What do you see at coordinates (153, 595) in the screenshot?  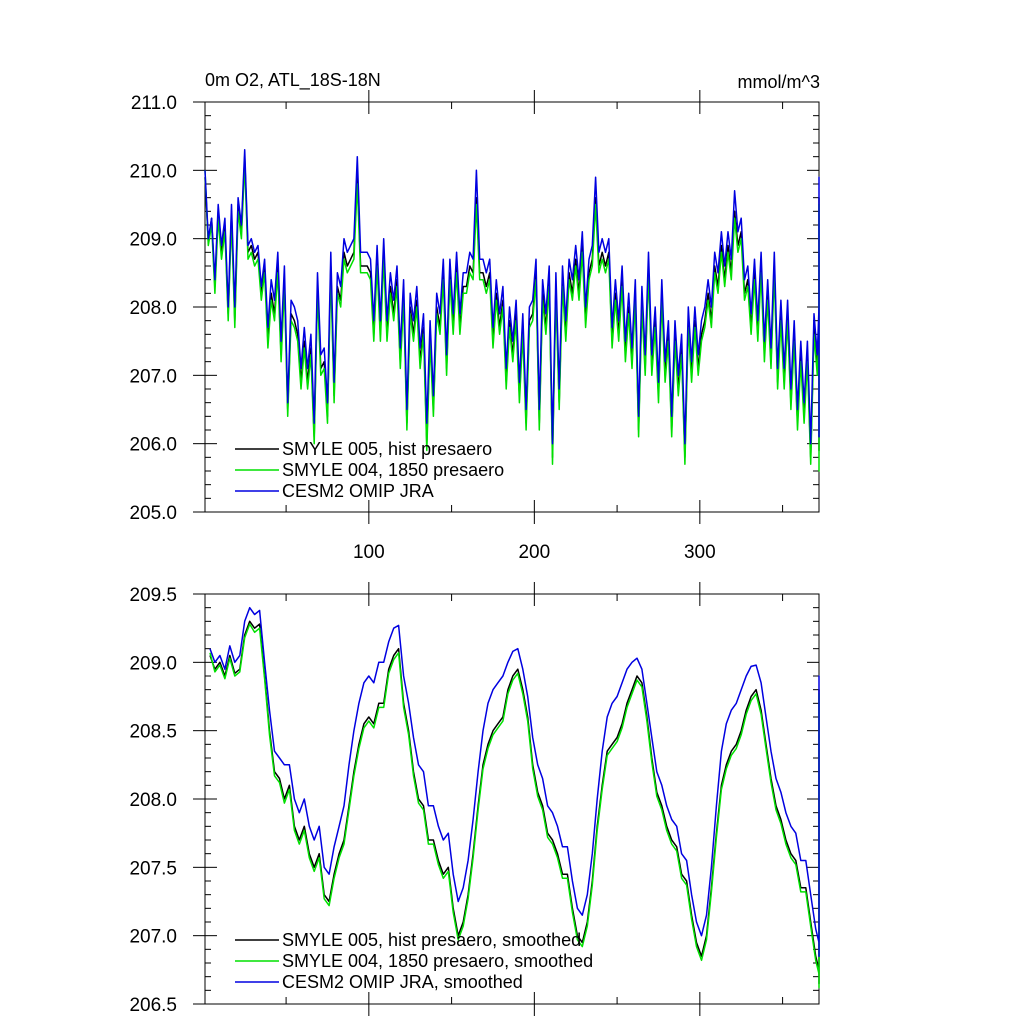 I see `y-tick-label: 209.5` at bounding box center [153, 595].